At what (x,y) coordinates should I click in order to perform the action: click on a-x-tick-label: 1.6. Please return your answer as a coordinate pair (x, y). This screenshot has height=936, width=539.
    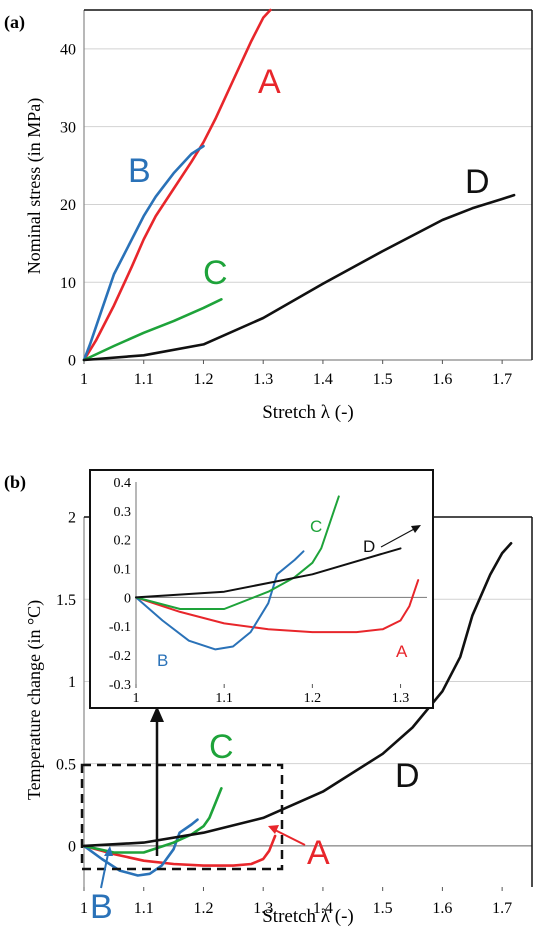
    Looking at the image, I should click on (442, 379).